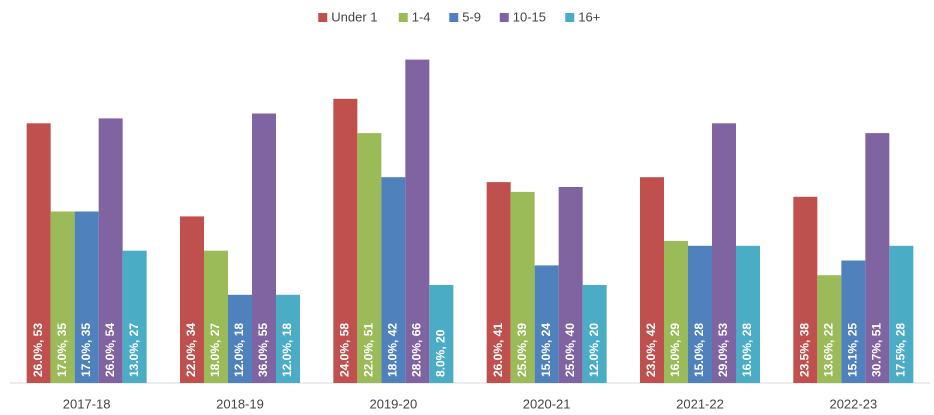 This screenshot has width=934, height=415. What do you see at coordinates (441, 353) in the screenshot?
I see `value-label: 8.0%, 20` at bounding box center [441, 353].